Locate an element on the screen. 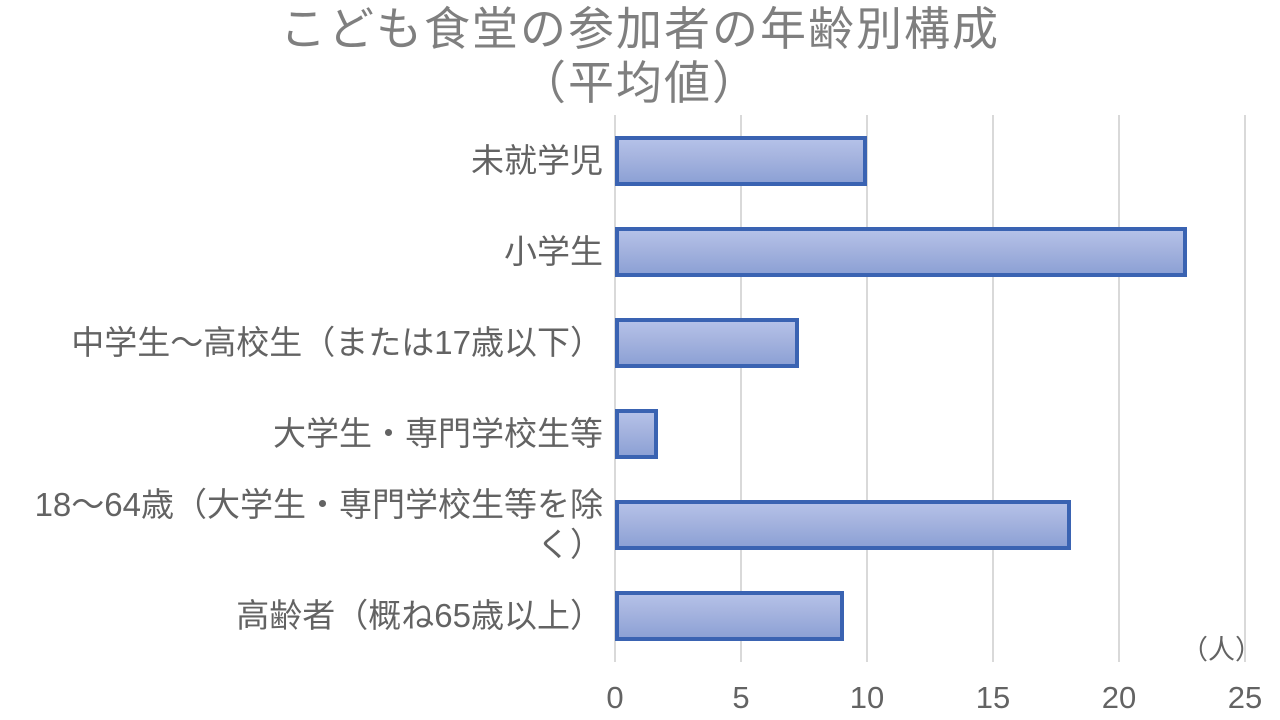 The height and width of the screenshot is (720, 1280). category-label: 大学生・専門学校生等 is located at coordinates (438, 434).